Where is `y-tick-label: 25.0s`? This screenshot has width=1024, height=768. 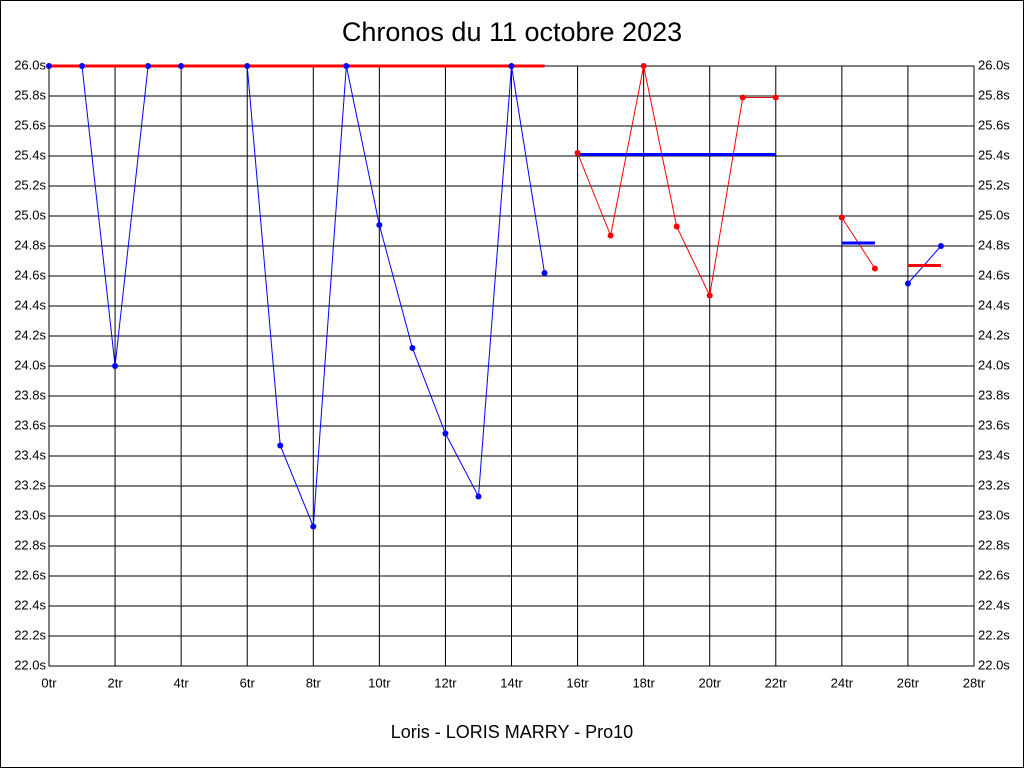
y-tick-label: 25.0s is located at coordinates (30, 214).